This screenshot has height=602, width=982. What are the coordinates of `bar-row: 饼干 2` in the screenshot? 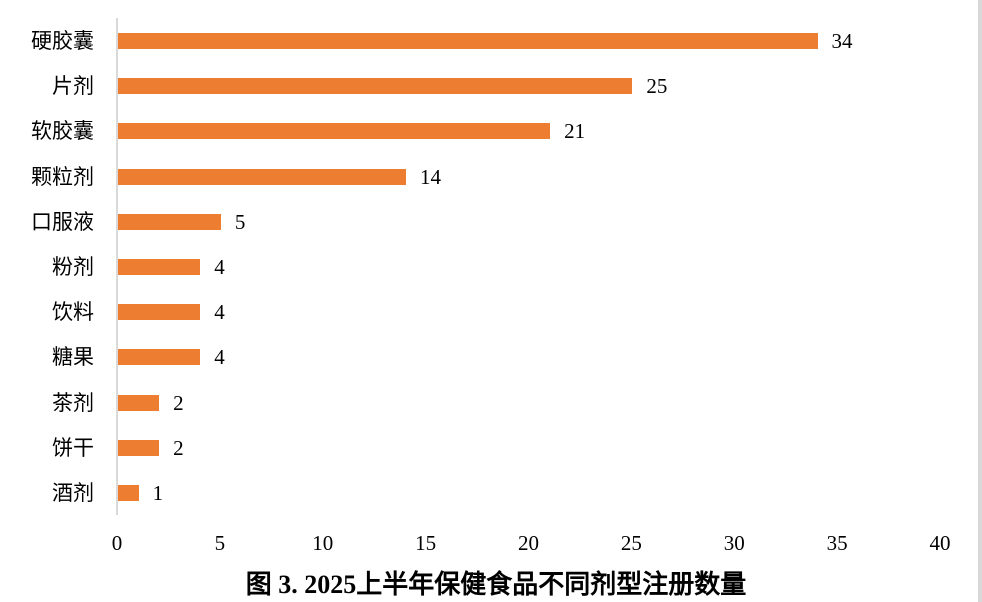 It's located at (489, 448).